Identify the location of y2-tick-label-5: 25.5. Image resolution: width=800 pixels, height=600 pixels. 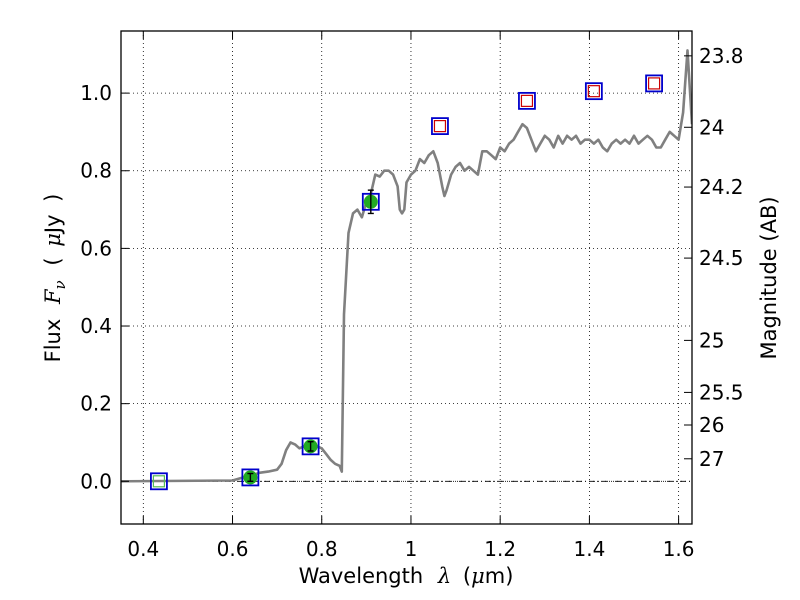
(721, 392).